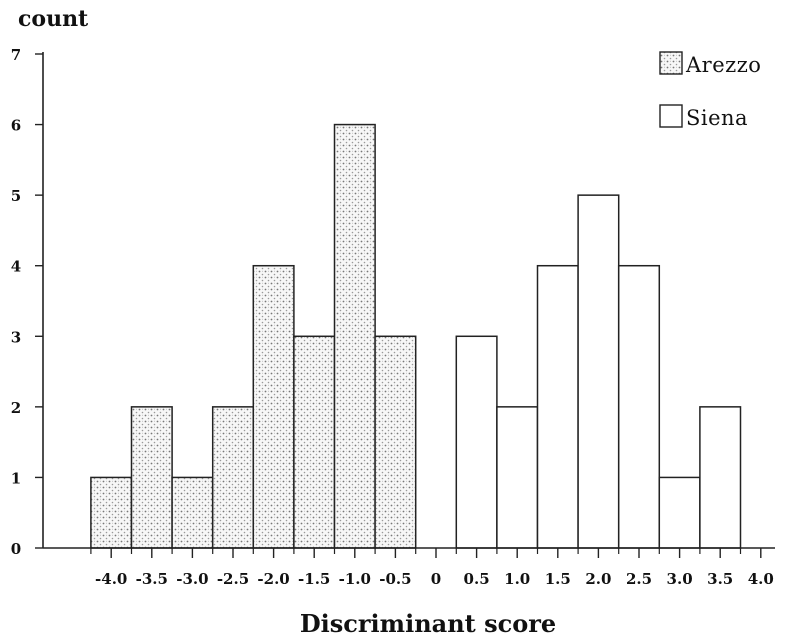 Image resolution: width=793 pixels, height=639 pixels. Describe the element at coordinates (27, 302) in the screenshot. I see `y-axis-ticks: 0 1 2 3 4 5 6 7` at that location.